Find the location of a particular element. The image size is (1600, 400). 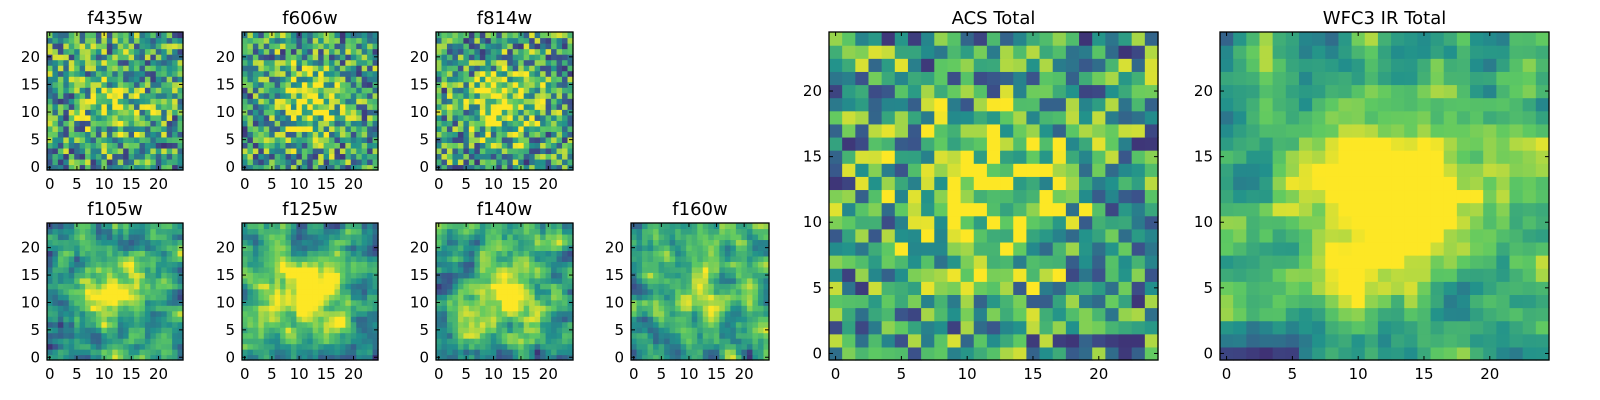

y-tick-label: 5 is located at coordinates (230, 140).